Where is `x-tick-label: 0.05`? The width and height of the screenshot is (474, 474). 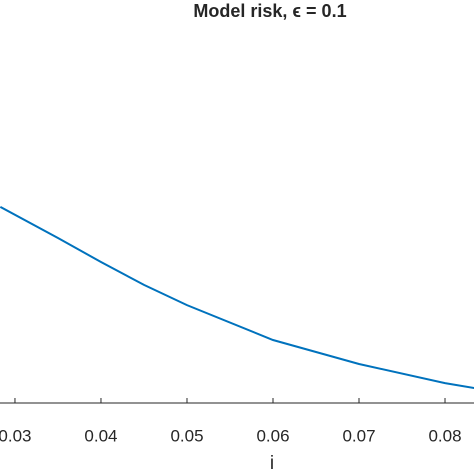 x-tick-label: 0.05 is located at coordinates (186, 435).